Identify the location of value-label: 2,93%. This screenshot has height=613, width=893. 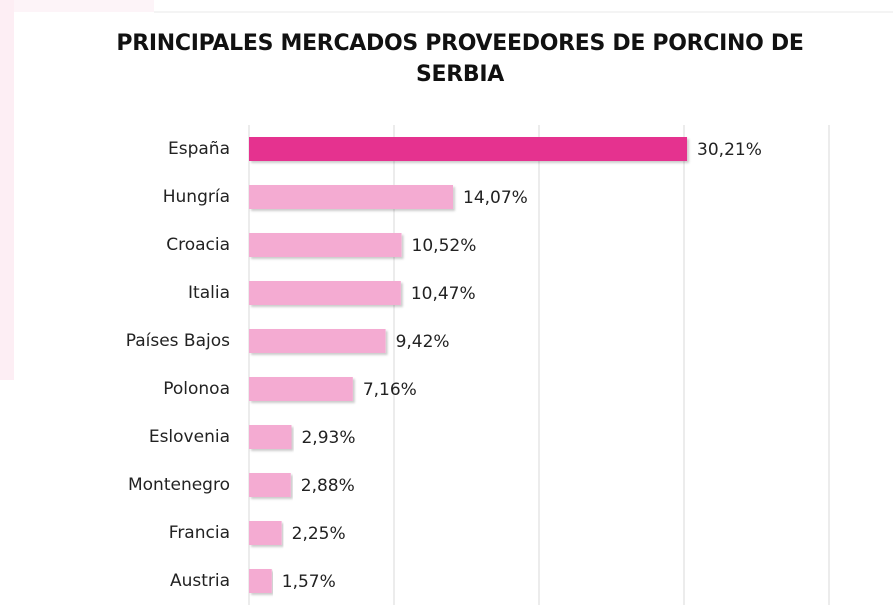
(328, 438).